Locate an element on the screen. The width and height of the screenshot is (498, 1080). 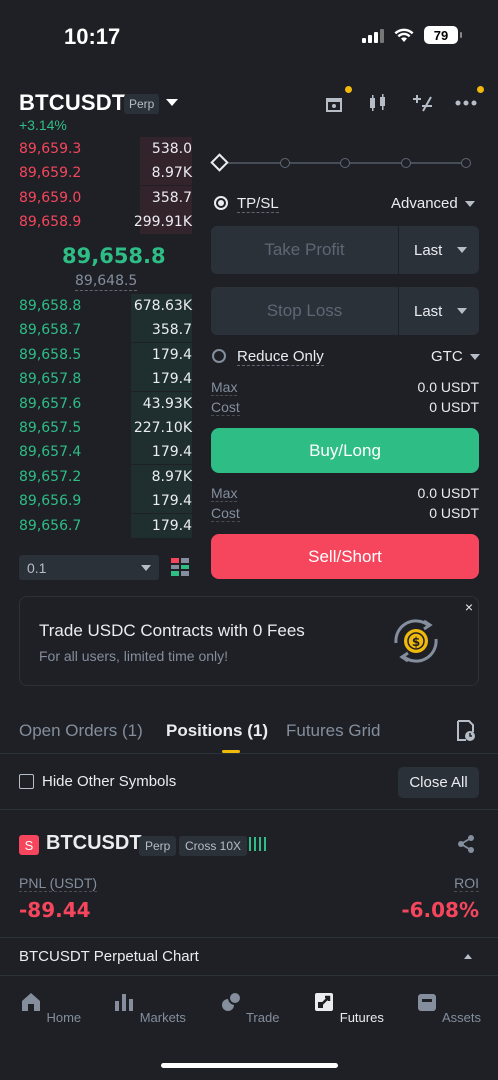
orderbook-row: 89,657.4 179.4 is located at coordinates (105, 452).